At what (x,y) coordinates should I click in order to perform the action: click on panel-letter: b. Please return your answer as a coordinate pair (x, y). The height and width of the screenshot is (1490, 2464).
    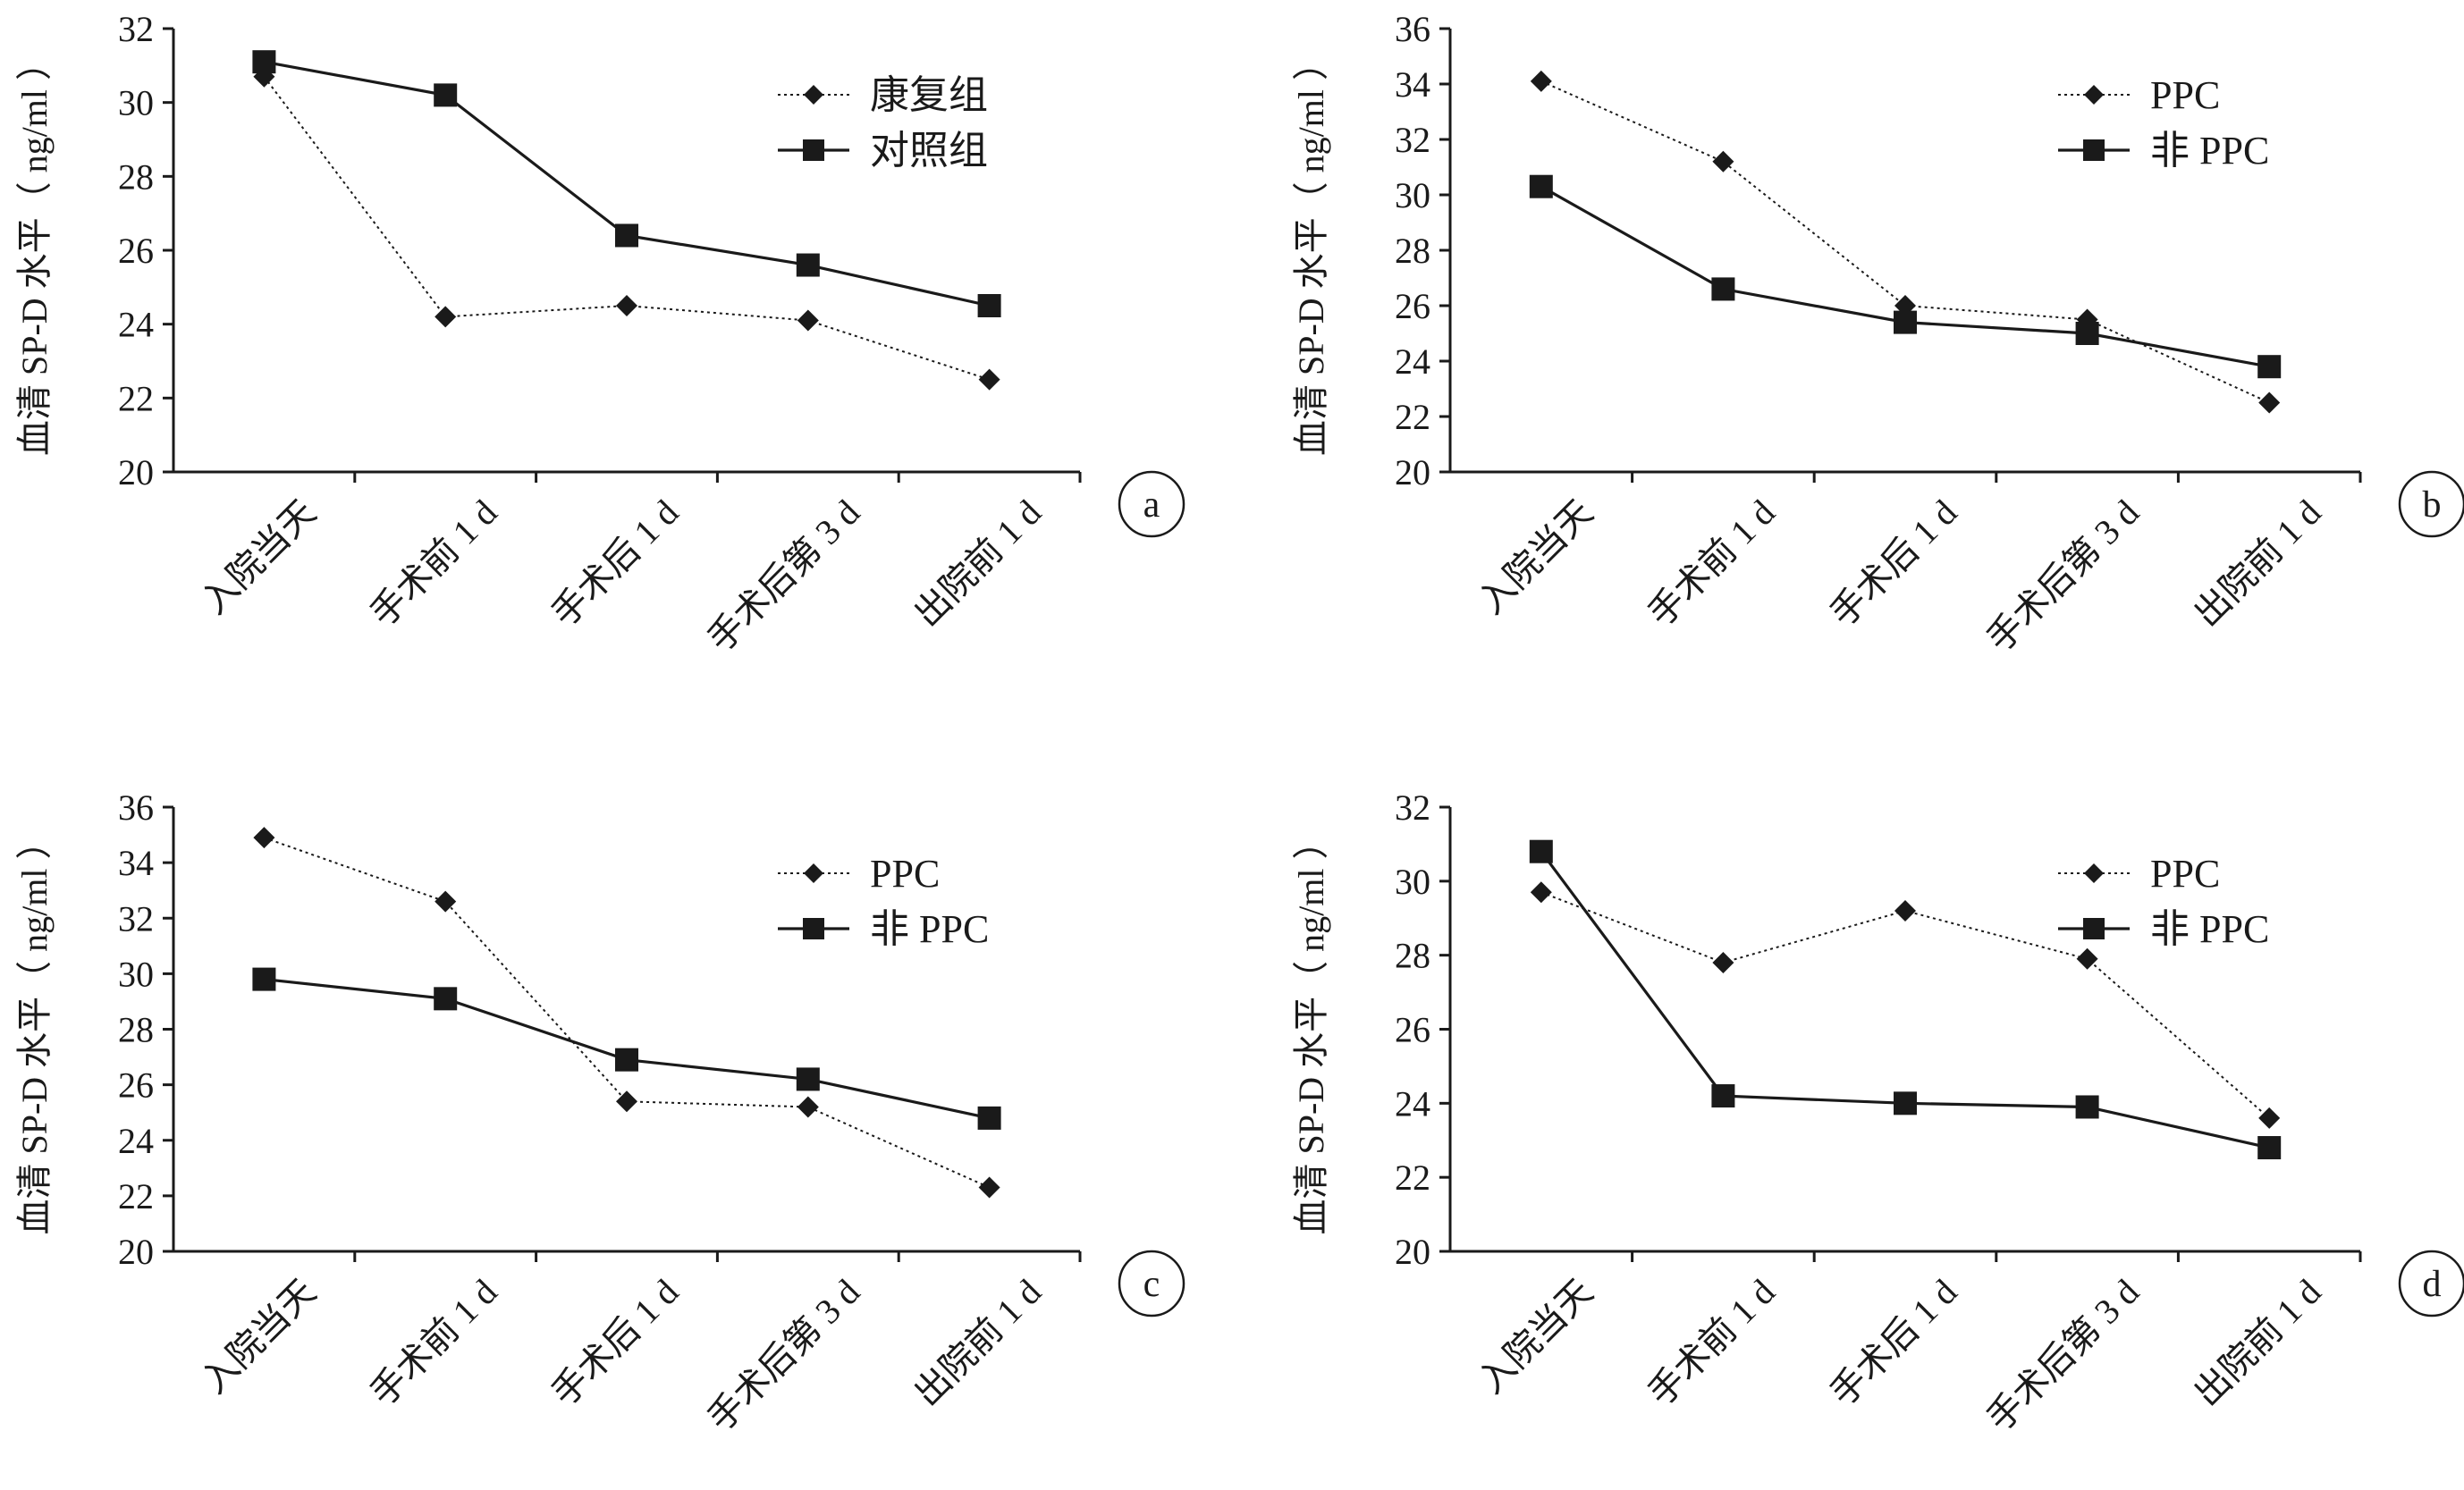
    Looking at the image, I should click on (2432, 505).